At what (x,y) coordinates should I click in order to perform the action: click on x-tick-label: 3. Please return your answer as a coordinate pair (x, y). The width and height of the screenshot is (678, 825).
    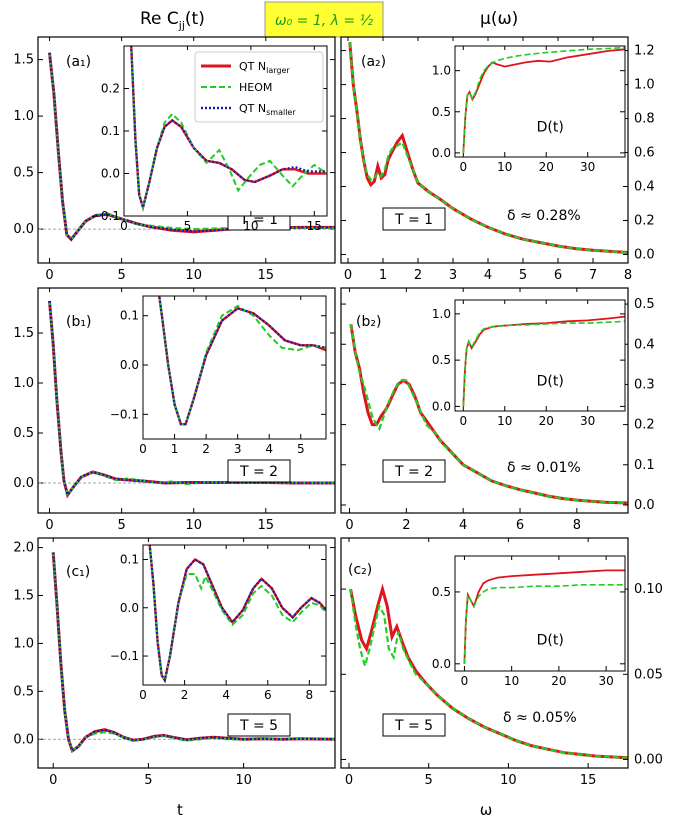
    Looking at the image, I should click on (453, 275).